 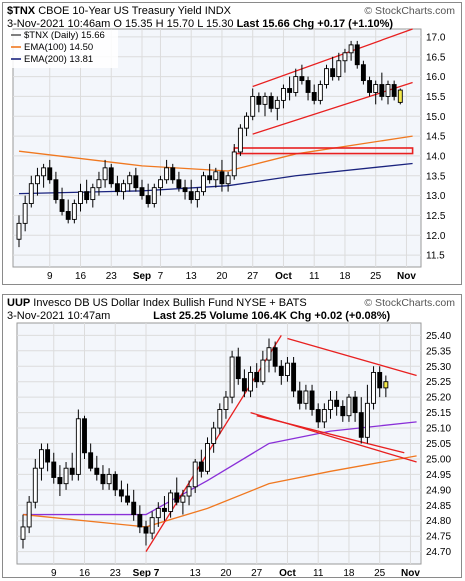 What do you see at coordinates (409, 303) in the screenshot?
I see `uup-watermark: © StockCharts.com` at bounding box center [409, 303].